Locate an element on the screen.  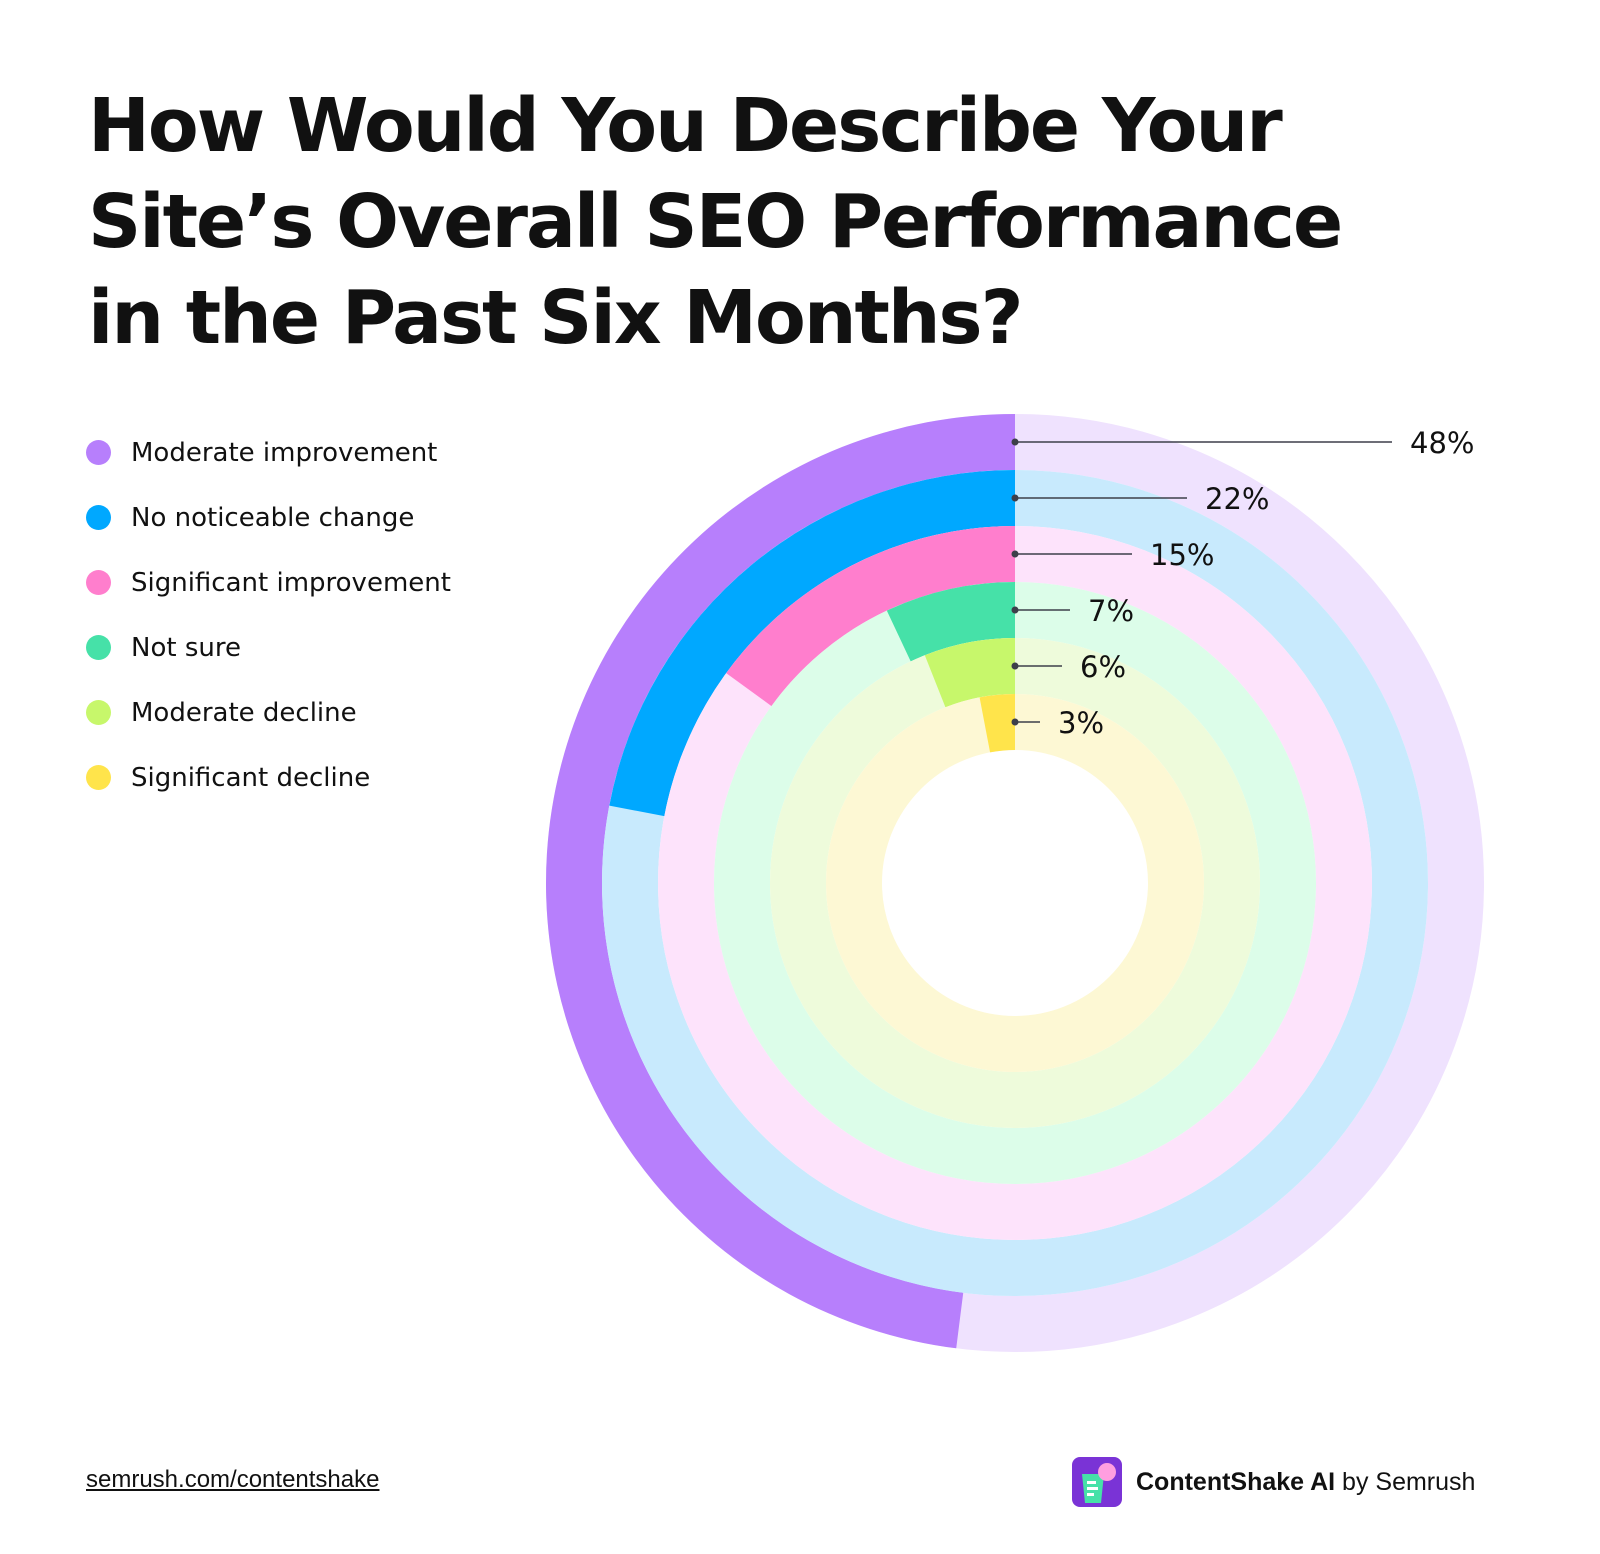
legend-item: No noticeable change is located at coordinates (268, 517).